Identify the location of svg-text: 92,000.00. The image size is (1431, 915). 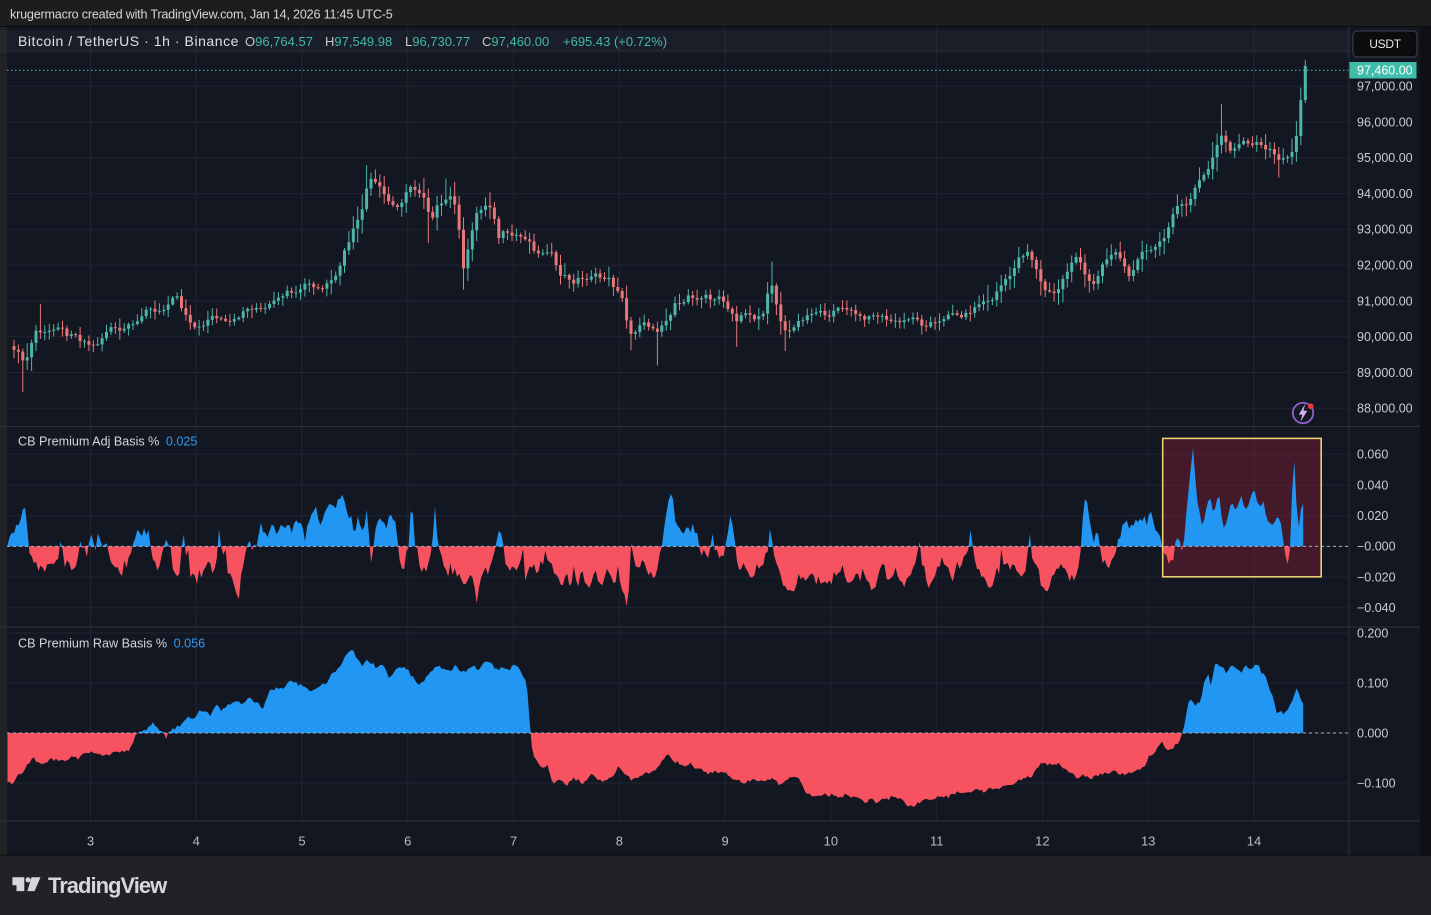
(1385, 266).